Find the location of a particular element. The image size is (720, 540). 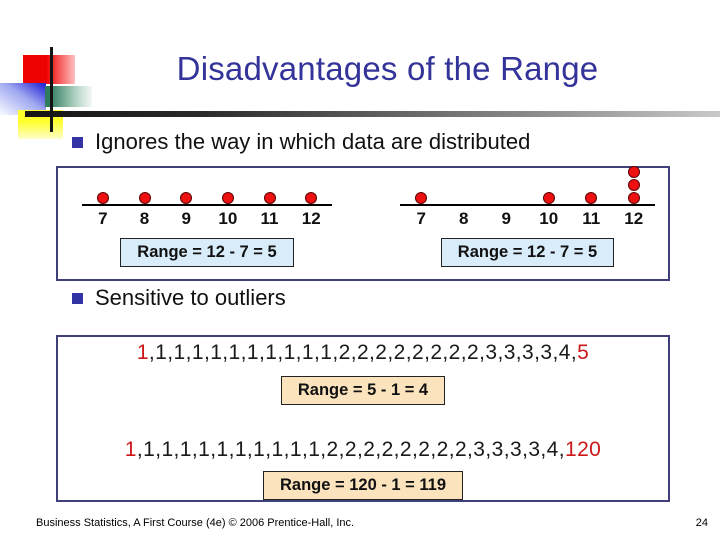

deco-red-square is located at coordinates (49, 69).